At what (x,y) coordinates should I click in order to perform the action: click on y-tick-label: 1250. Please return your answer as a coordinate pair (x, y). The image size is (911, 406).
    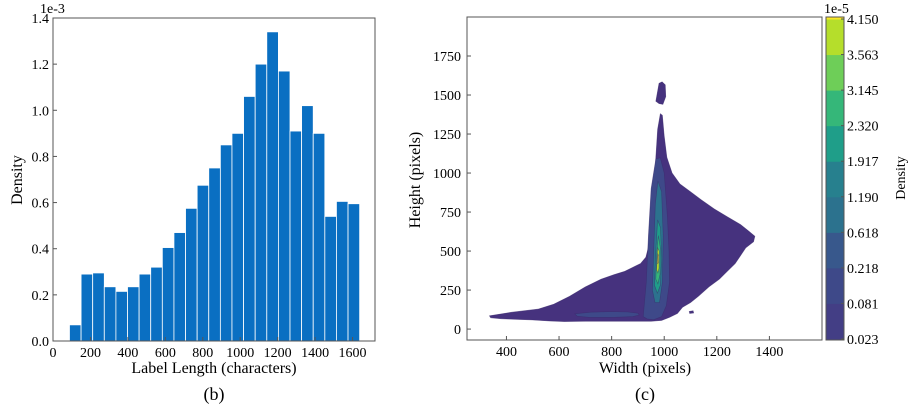
    Looking at the image, I should click on (447, 135).